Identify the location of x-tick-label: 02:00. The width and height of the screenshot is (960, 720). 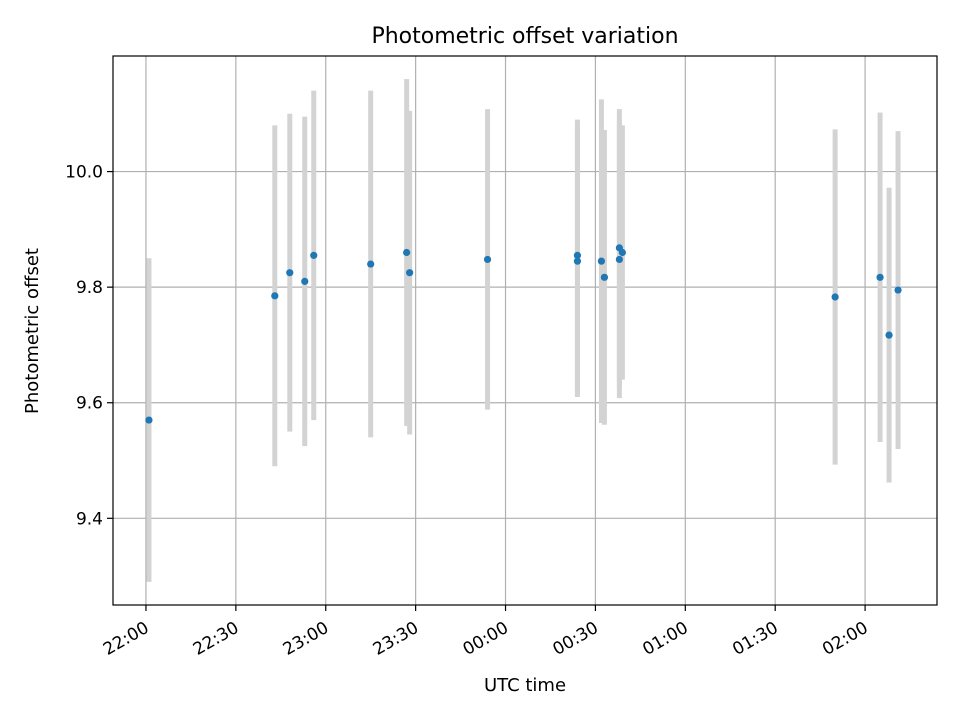
(845, 639).